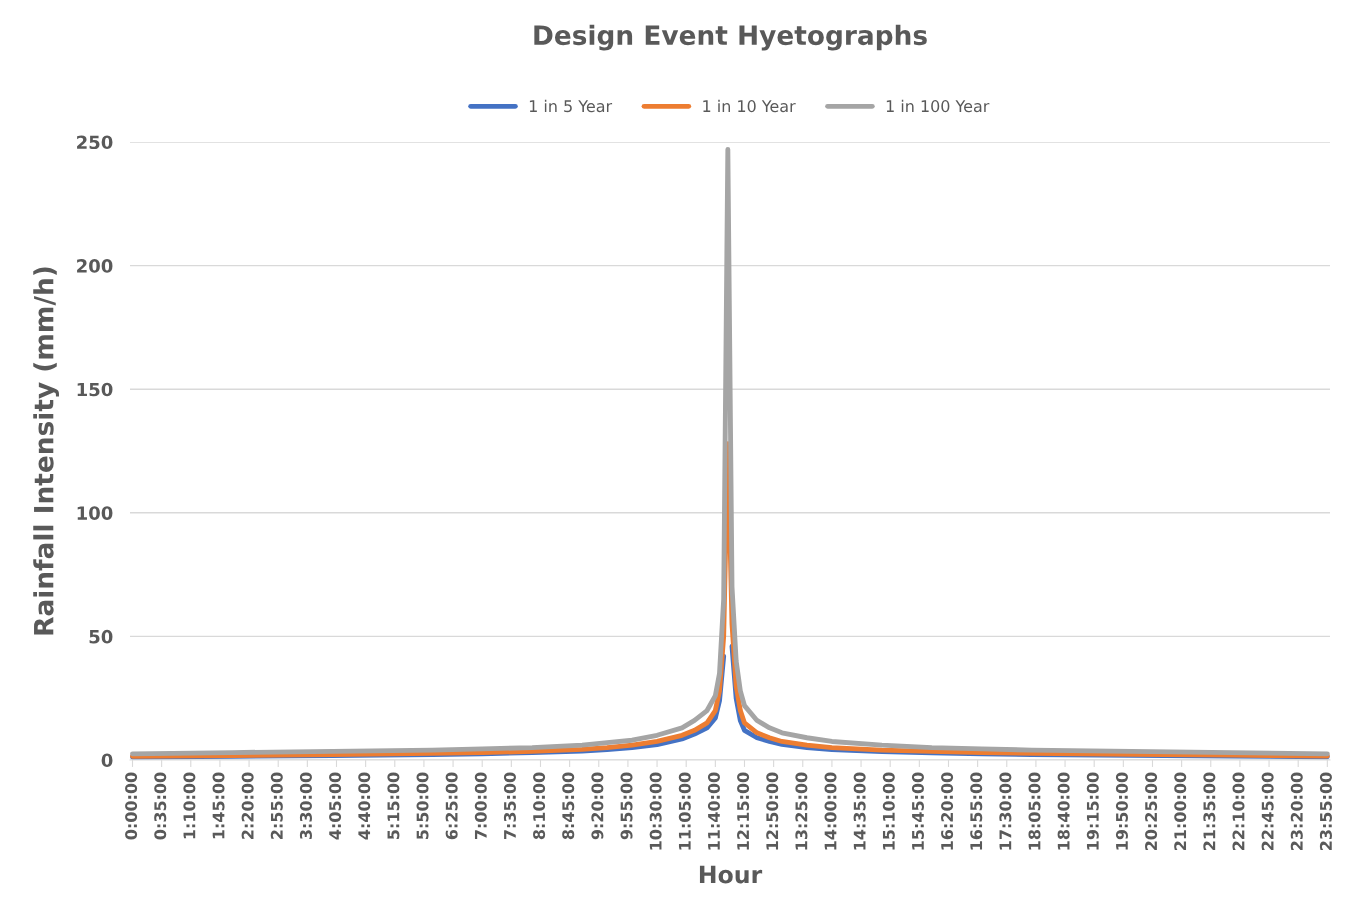 The image size is (1357, 911). I want to click on x-tick-label: 5:50:00, so click(422, 805).